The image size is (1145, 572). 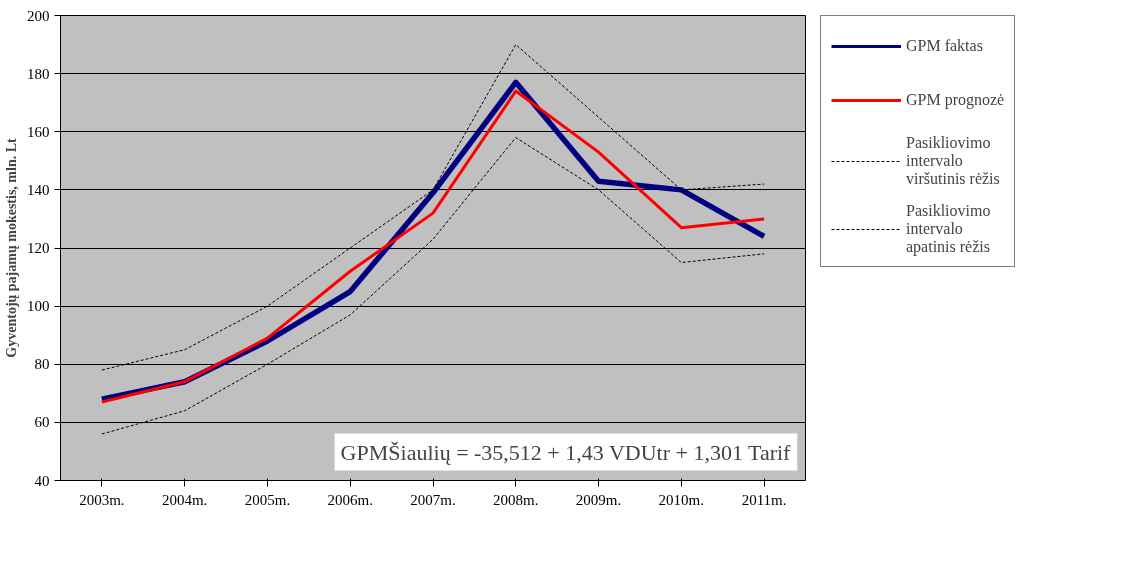 I want to click on legend-label: GPM faktas, so click(x=944, y=46).